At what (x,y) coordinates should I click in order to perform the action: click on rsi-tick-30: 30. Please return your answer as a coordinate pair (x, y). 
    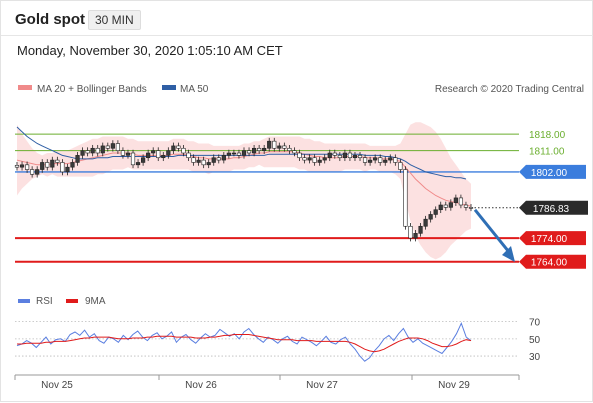
    Looking at the image, I should click on (535, 357).